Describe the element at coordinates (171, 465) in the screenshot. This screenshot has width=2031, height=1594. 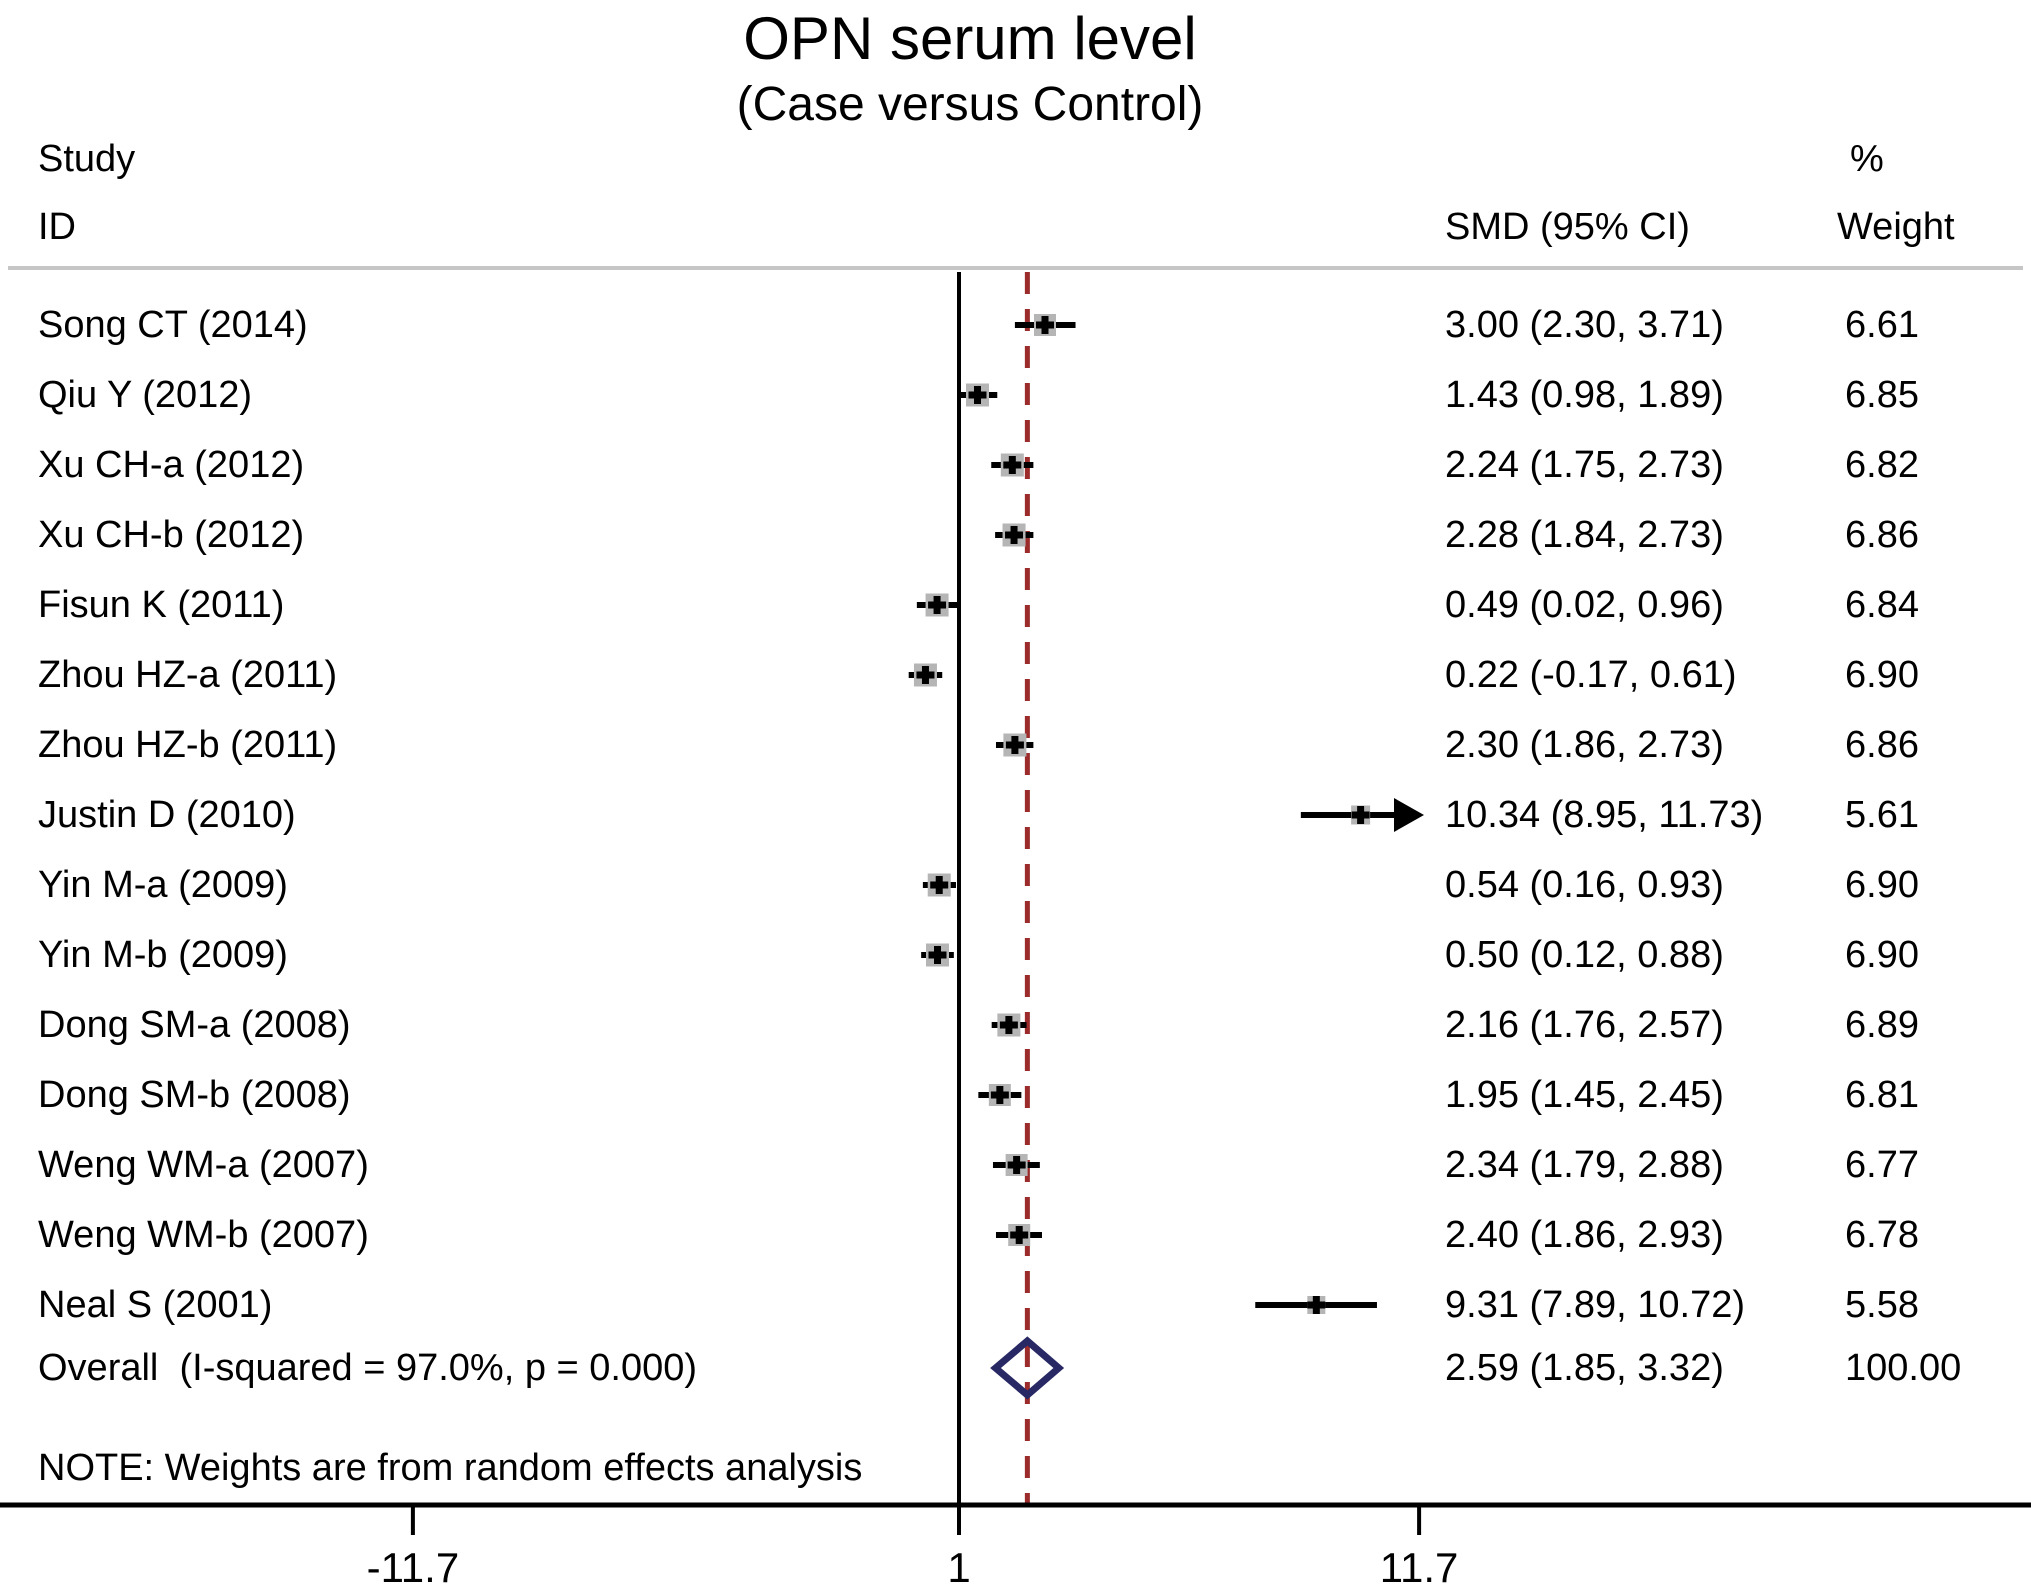
I see `study-row-label: Xu CH-a (2012)` at that location.